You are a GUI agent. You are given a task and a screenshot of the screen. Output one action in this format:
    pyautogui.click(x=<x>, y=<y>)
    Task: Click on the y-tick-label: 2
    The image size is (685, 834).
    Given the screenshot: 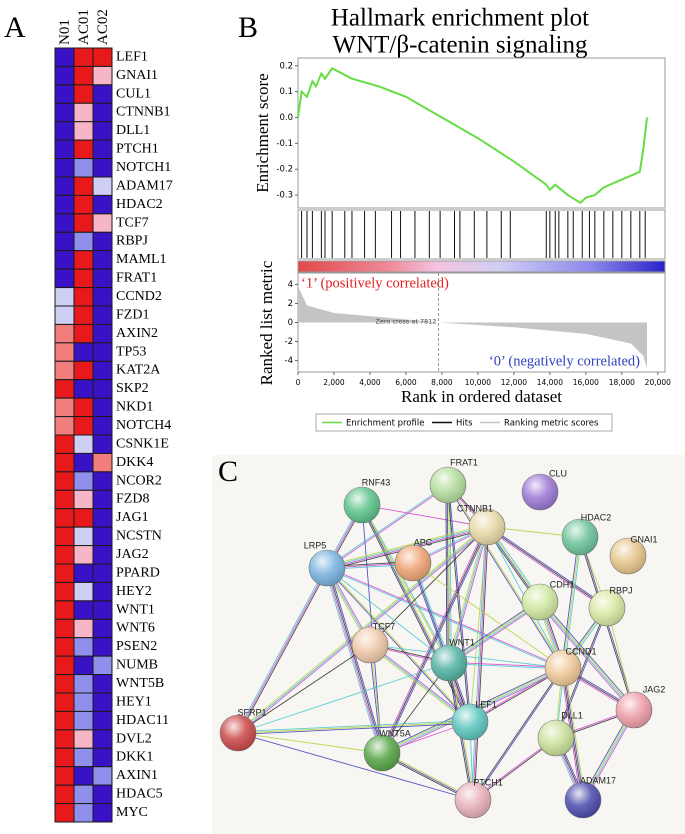 What is the action you would take?
    pyautogui.click(x=290, y=304)
    